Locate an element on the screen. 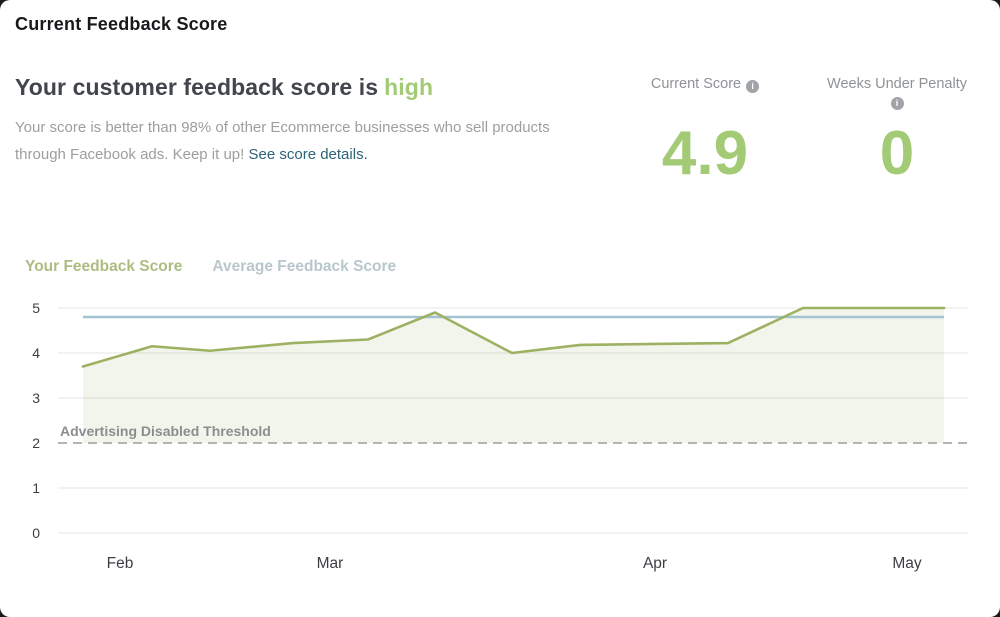 The height and width of the screenshot is (617, 1000). x-tick-label: Apr is located at coordinates (655, 563).